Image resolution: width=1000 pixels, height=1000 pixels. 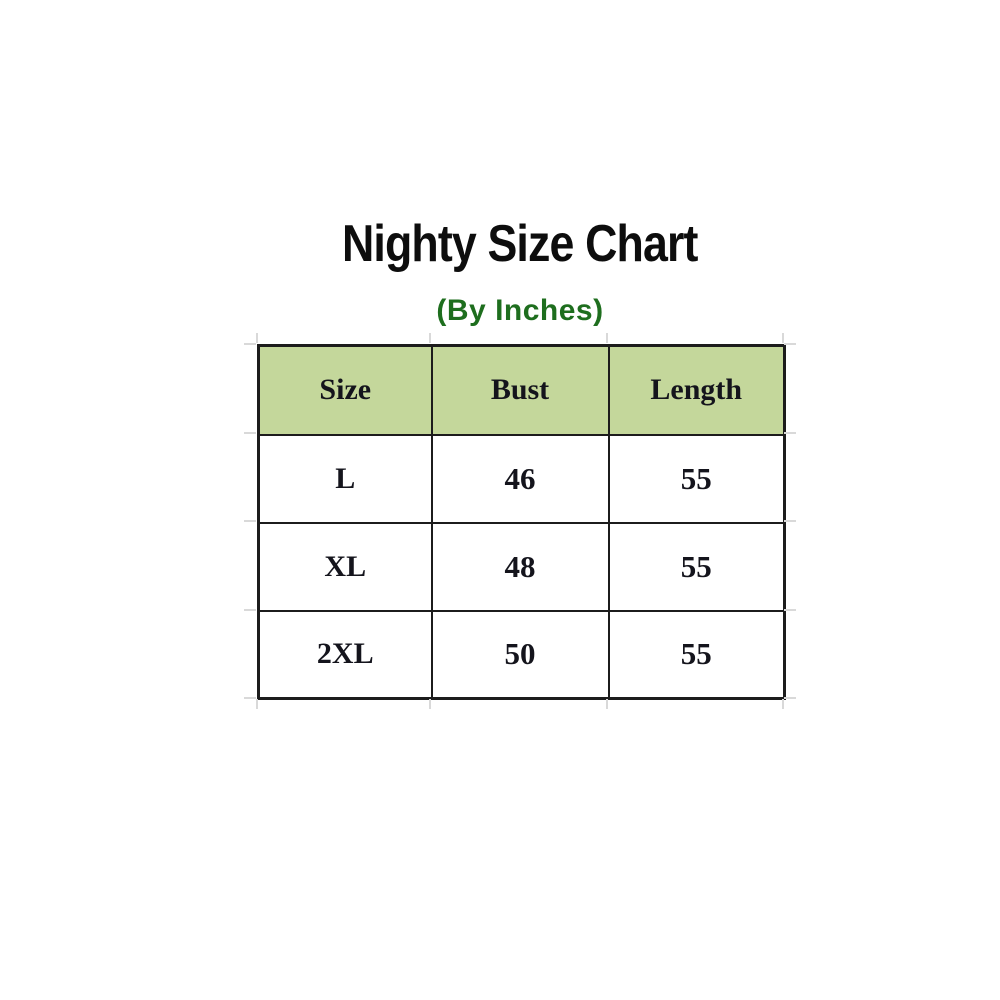 I want to click on table-row: 2XL 50 55, so click(x=521, y=654).